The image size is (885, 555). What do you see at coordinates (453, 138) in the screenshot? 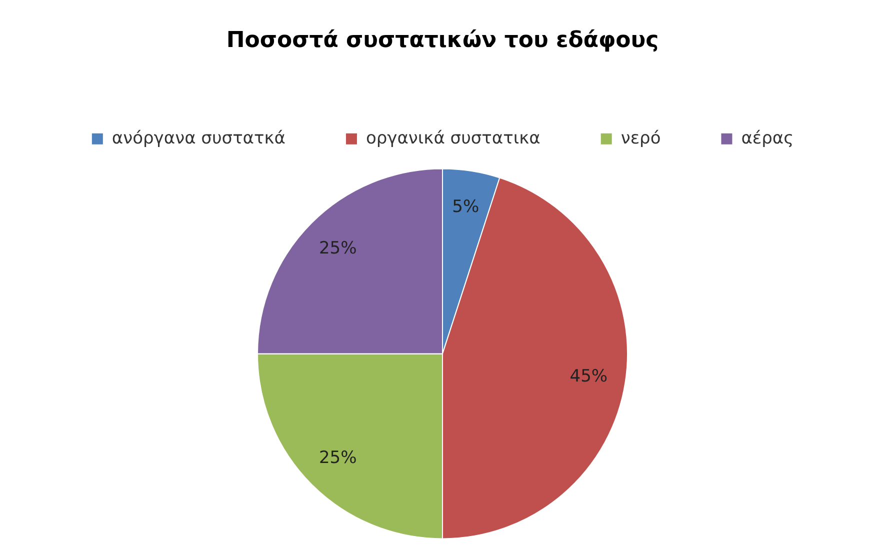
I see `legend-label: οργανικά συστατικα` at bounding box center [453, 138].